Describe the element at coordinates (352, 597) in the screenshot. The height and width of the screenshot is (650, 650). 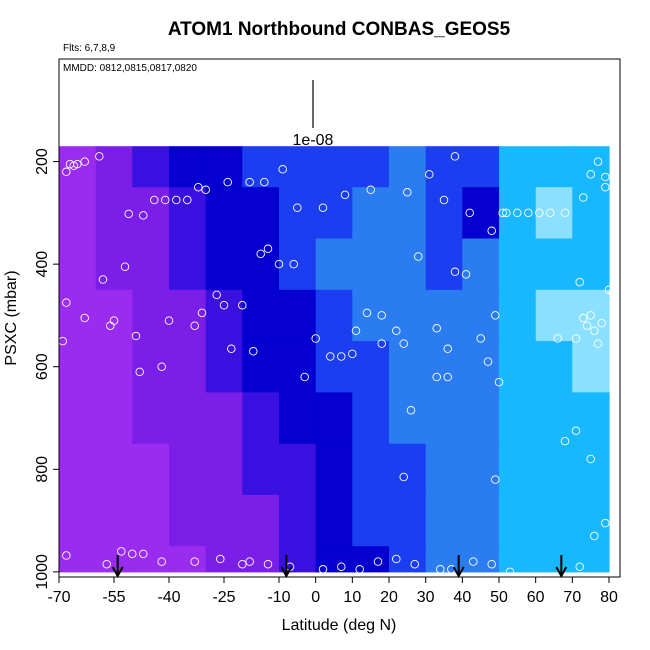
I see `x-tick-label: 10` at that location.